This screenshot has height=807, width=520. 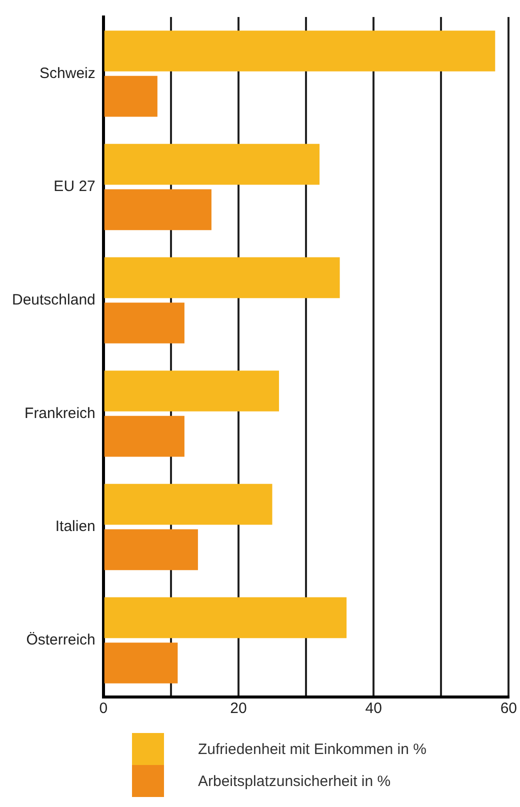 I want to click on x-tick-label: 40, so click(x=373, y=709).